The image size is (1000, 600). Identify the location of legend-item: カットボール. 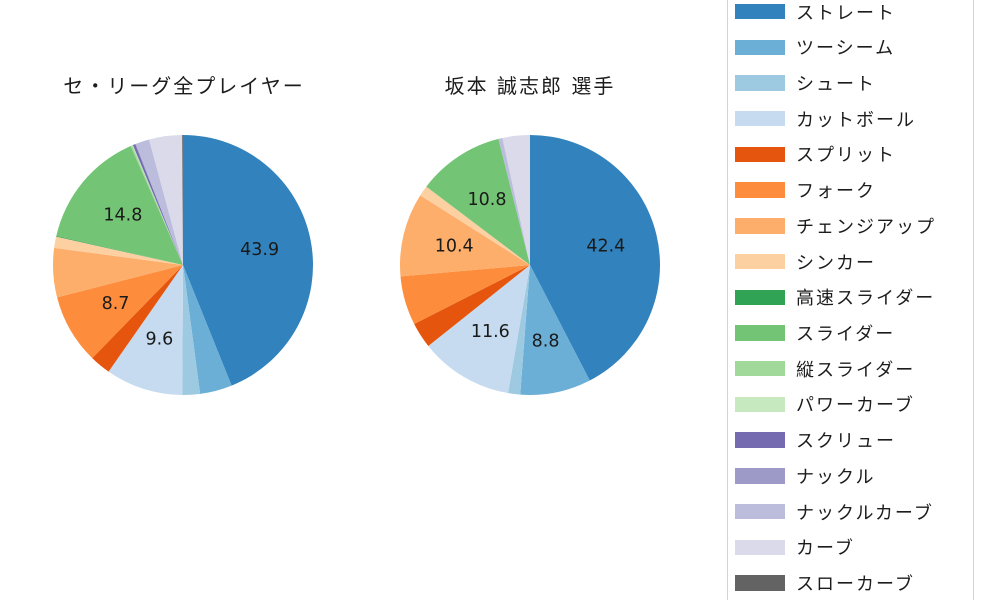
(854, 119).